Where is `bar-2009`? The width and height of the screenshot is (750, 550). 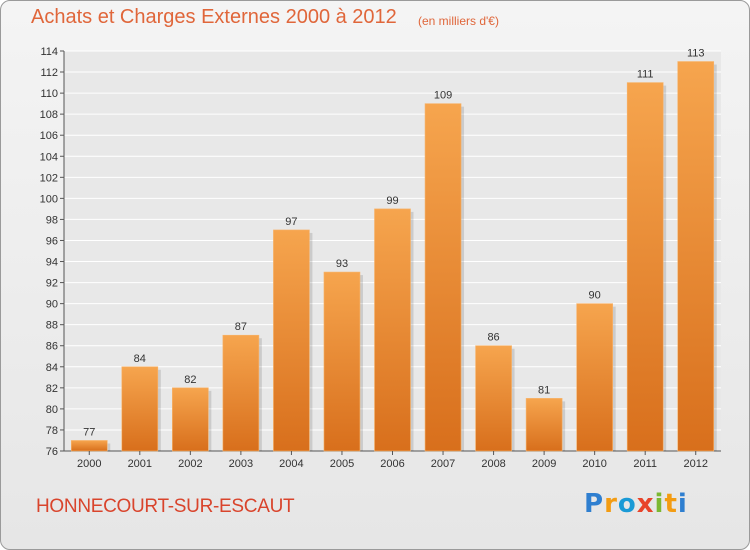
bar-2009 is located at coordinates (544, 425).